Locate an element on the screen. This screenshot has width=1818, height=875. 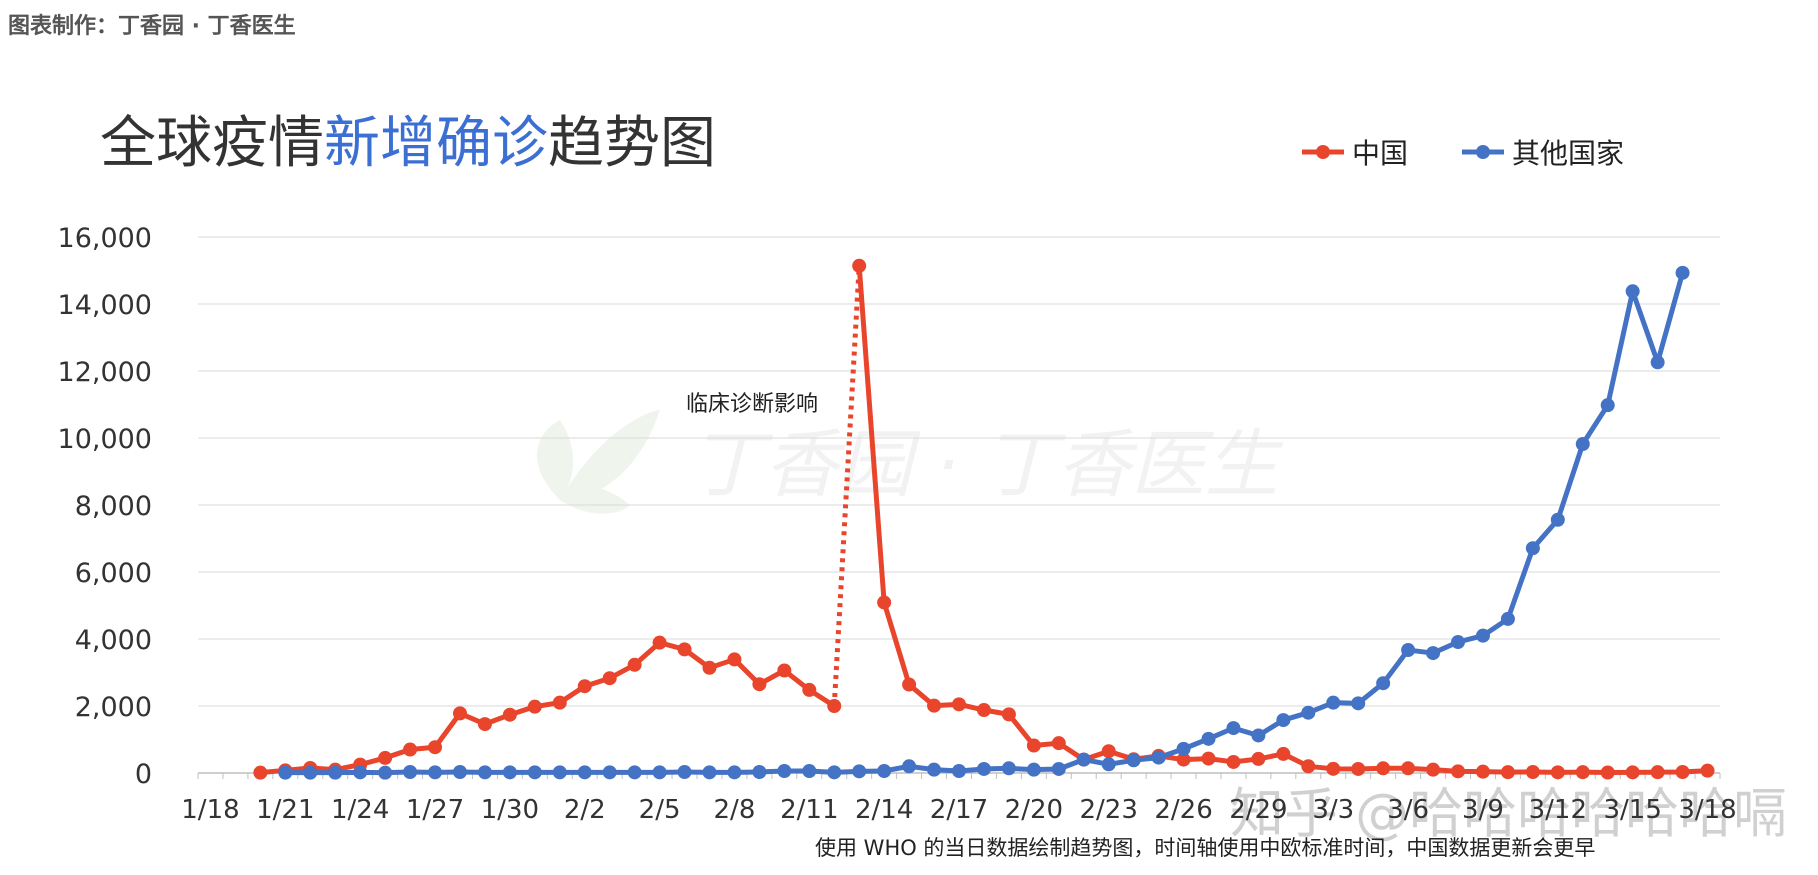
chart-credit: 图表制作：丁香园 · 丁香医生 is located at coordinates (152, 26).